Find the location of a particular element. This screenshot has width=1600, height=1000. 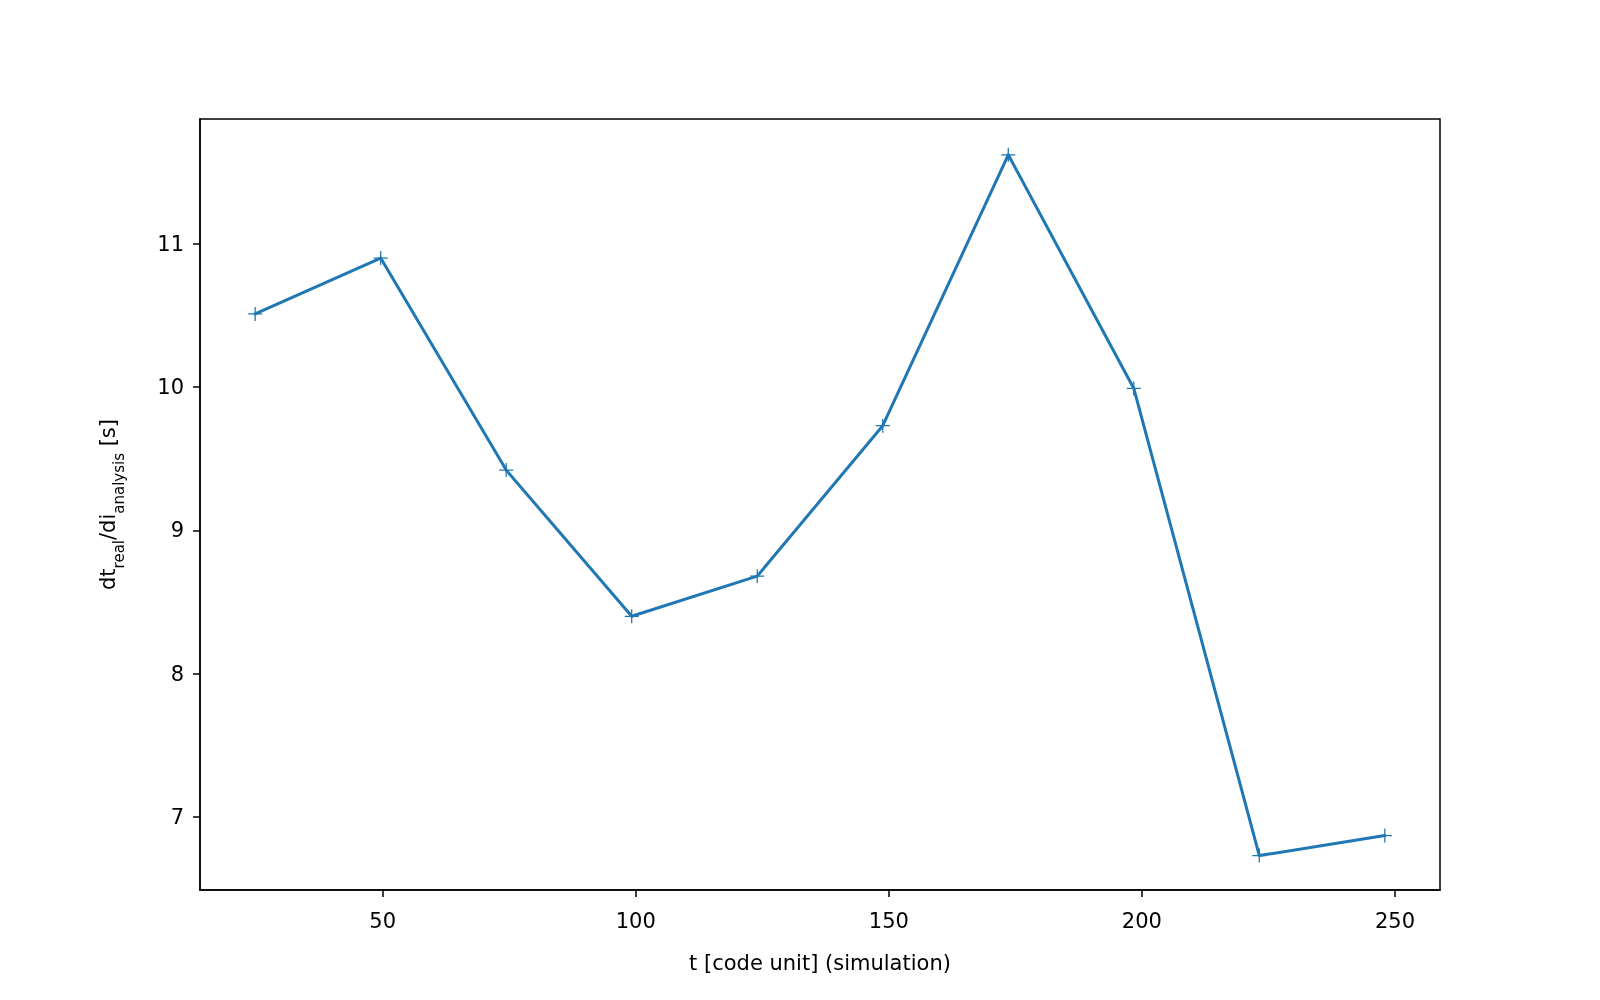

y-tick-label: 8 is located at coordinates (177, 673).